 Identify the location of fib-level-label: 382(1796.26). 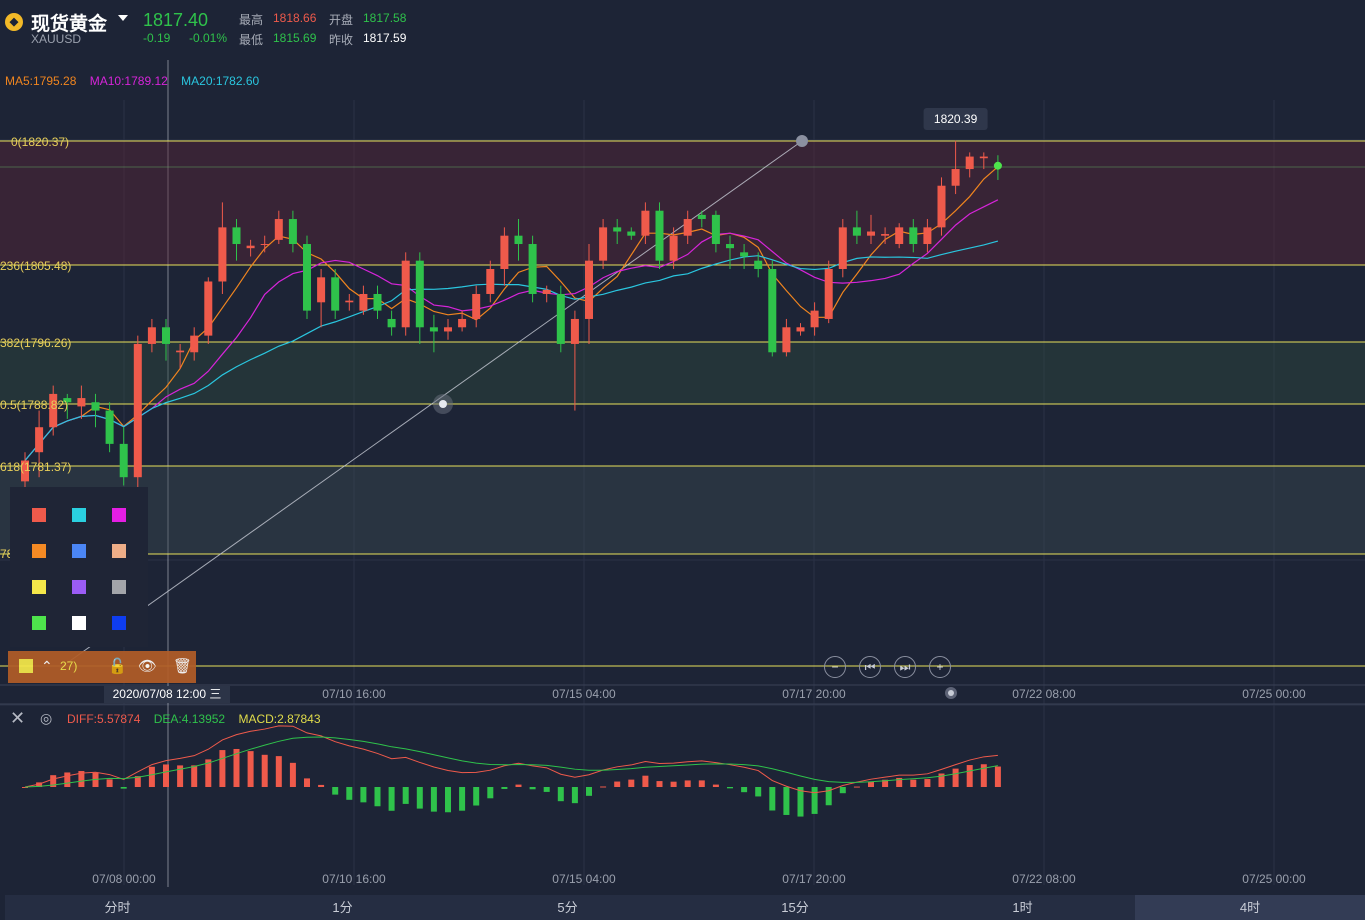
(35, 343).